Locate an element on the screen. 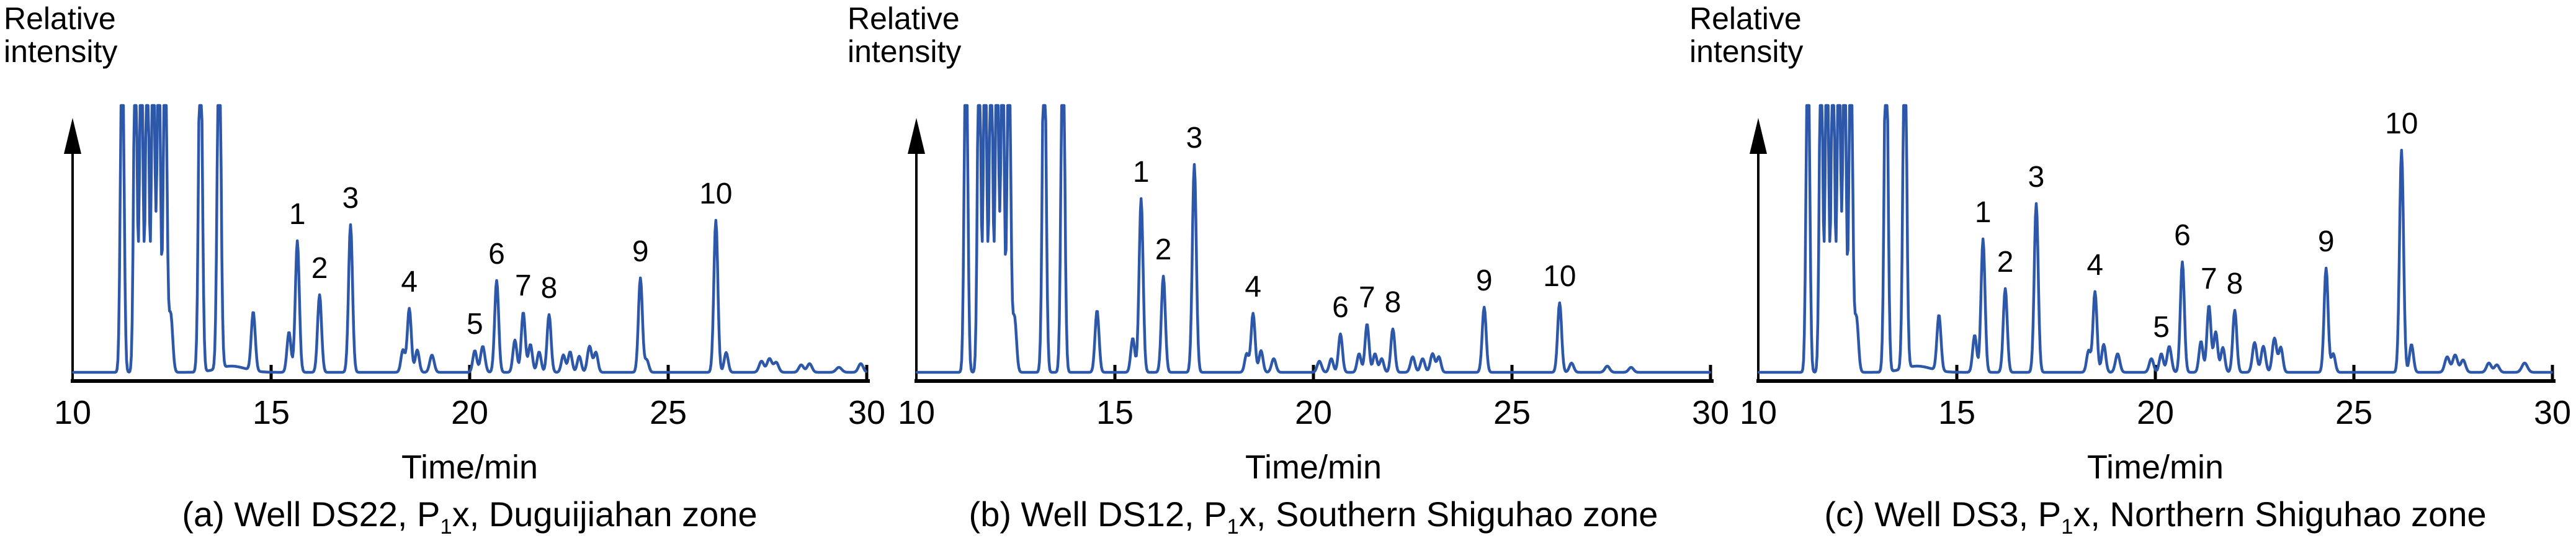 The width and height of the screenshot is (2576, 556). caption-text: (b) Well DS12, P is located at coordinates (1097, 514).